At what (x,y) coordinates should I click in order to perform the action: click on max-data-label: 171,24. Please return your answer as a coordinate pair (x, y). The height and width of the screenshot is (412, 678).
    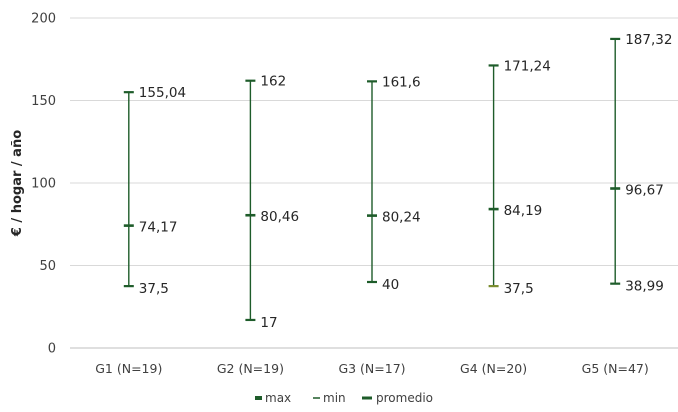
    Looking at the image, I should click on (527, 66).